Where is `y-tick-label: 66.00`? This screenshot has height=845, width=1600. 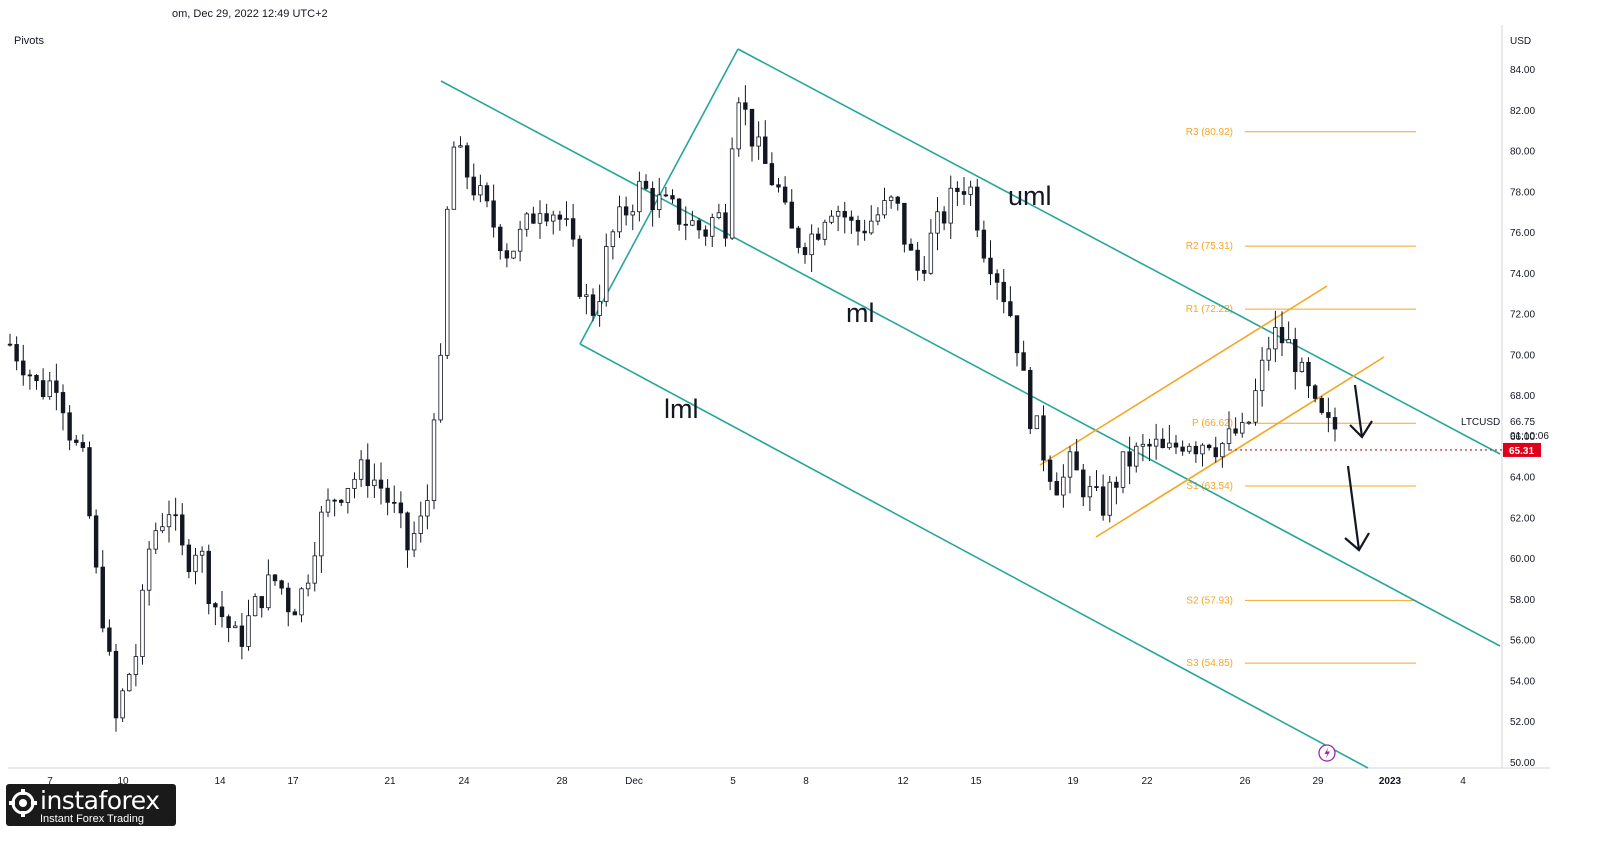
y-tick-label: 66.00 is located at coordinates (1522, 437).